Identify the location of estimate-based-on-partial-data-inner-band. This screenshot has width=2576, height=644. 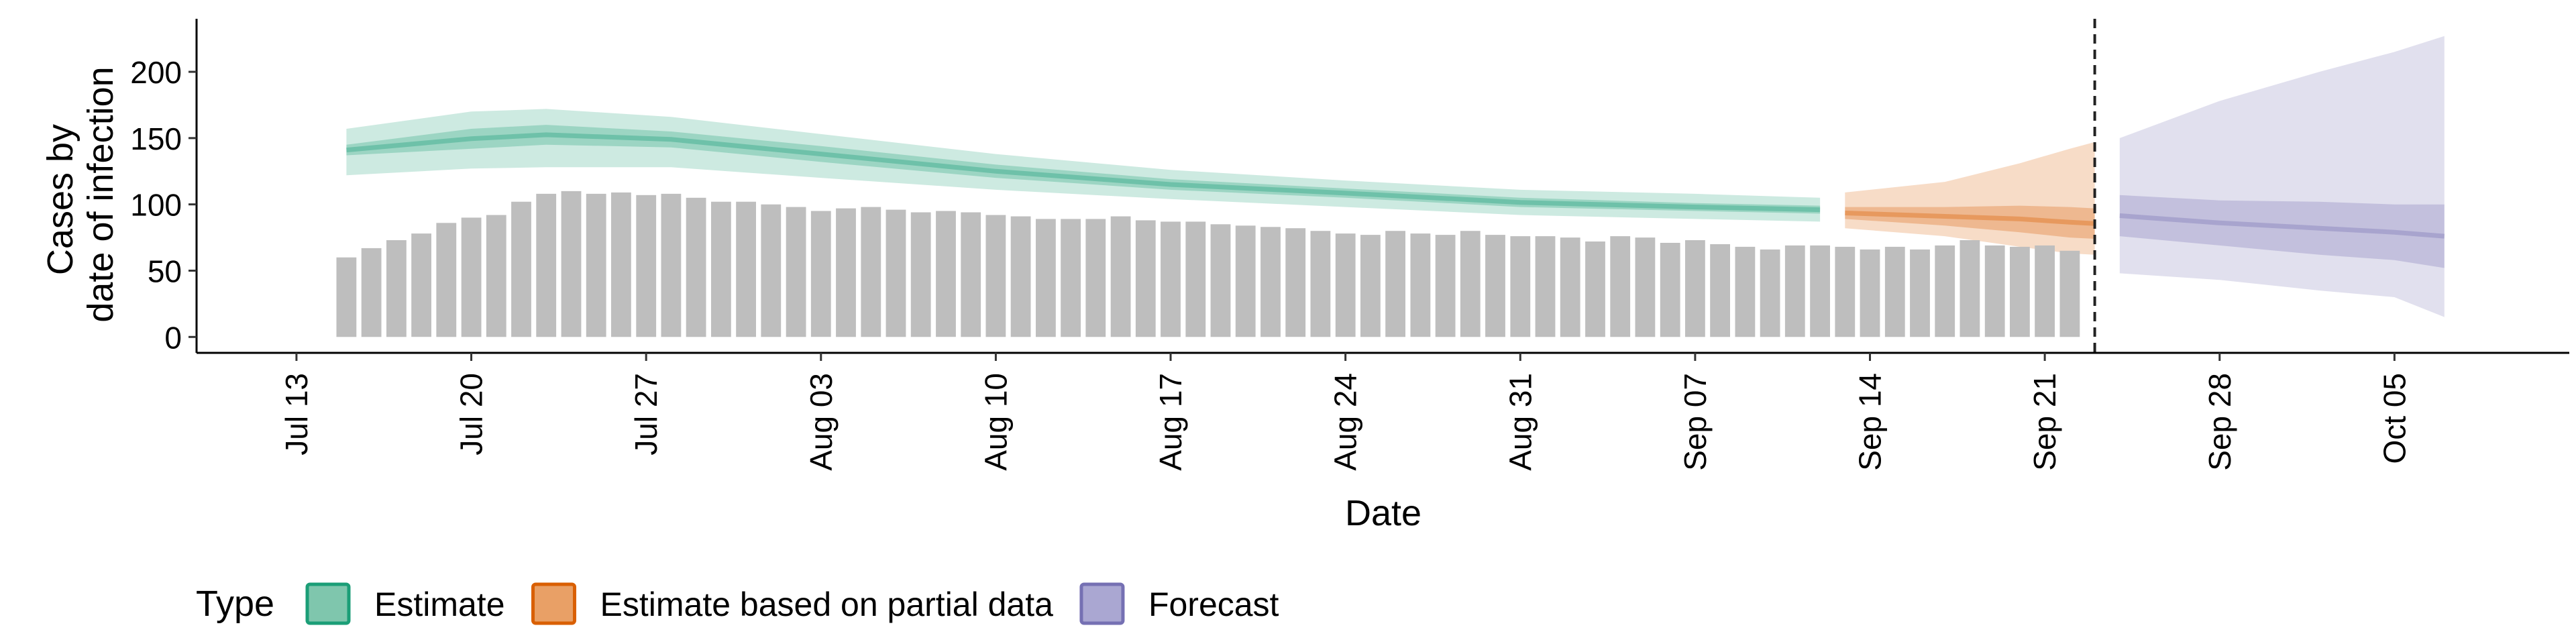
(1970, 222).